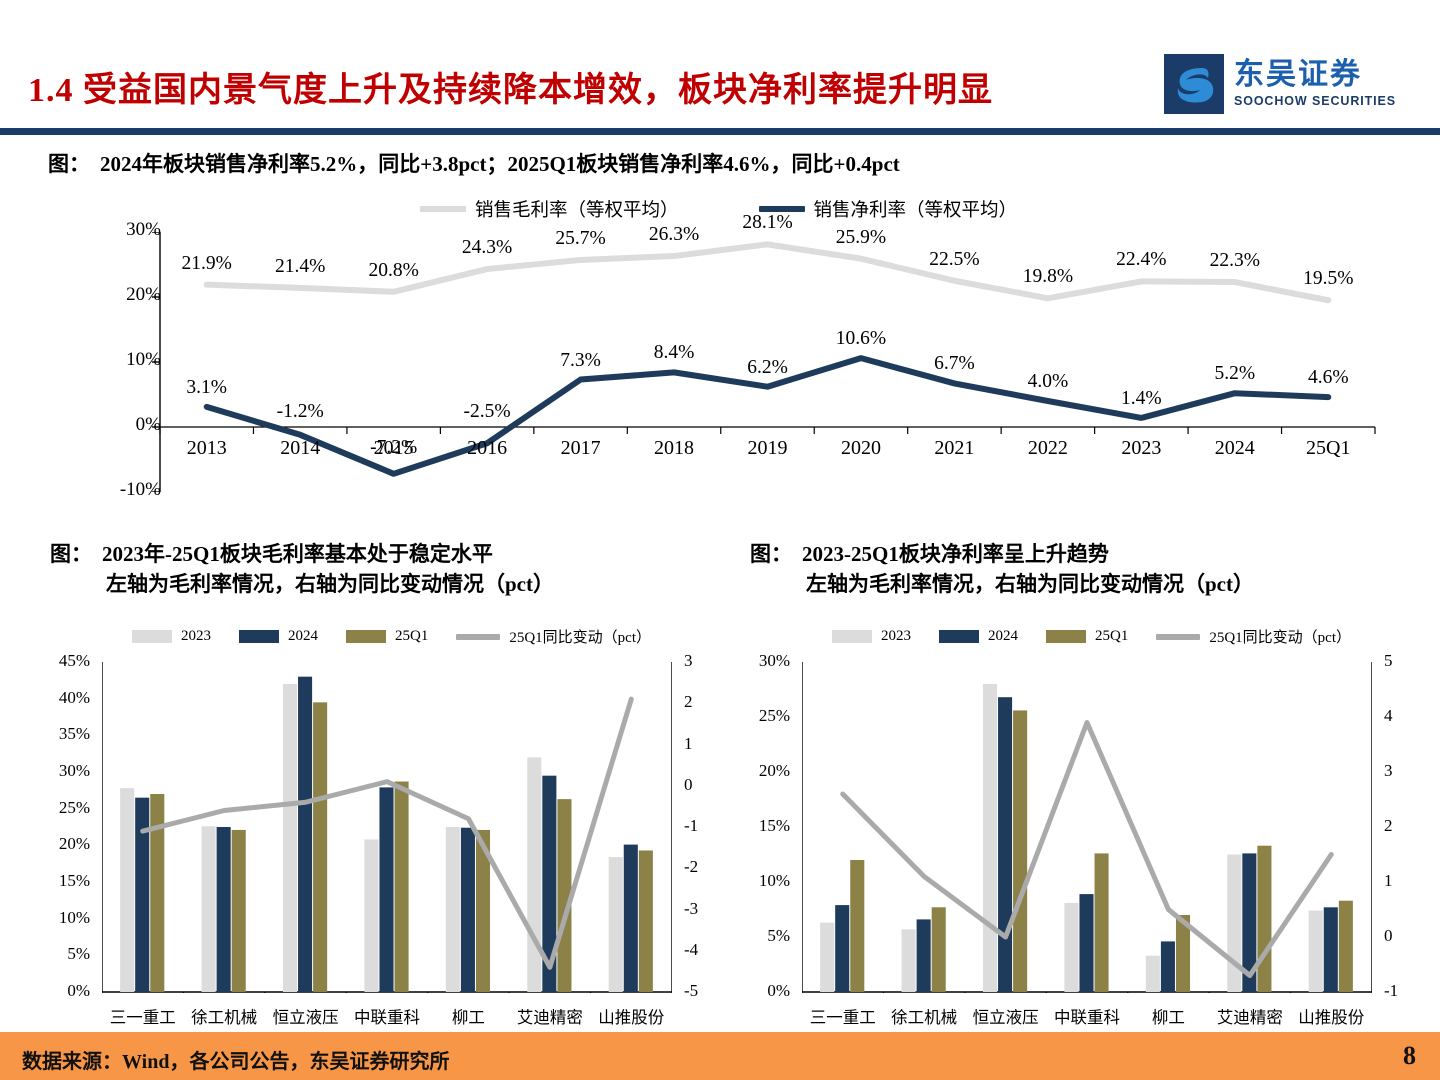 The width and height of the screenshot is (1440, 1080). What do you see at coordinates (580, 238) in the screenshot?
I see `top-data-label: 25.7%` at bounding box center [580, 238].